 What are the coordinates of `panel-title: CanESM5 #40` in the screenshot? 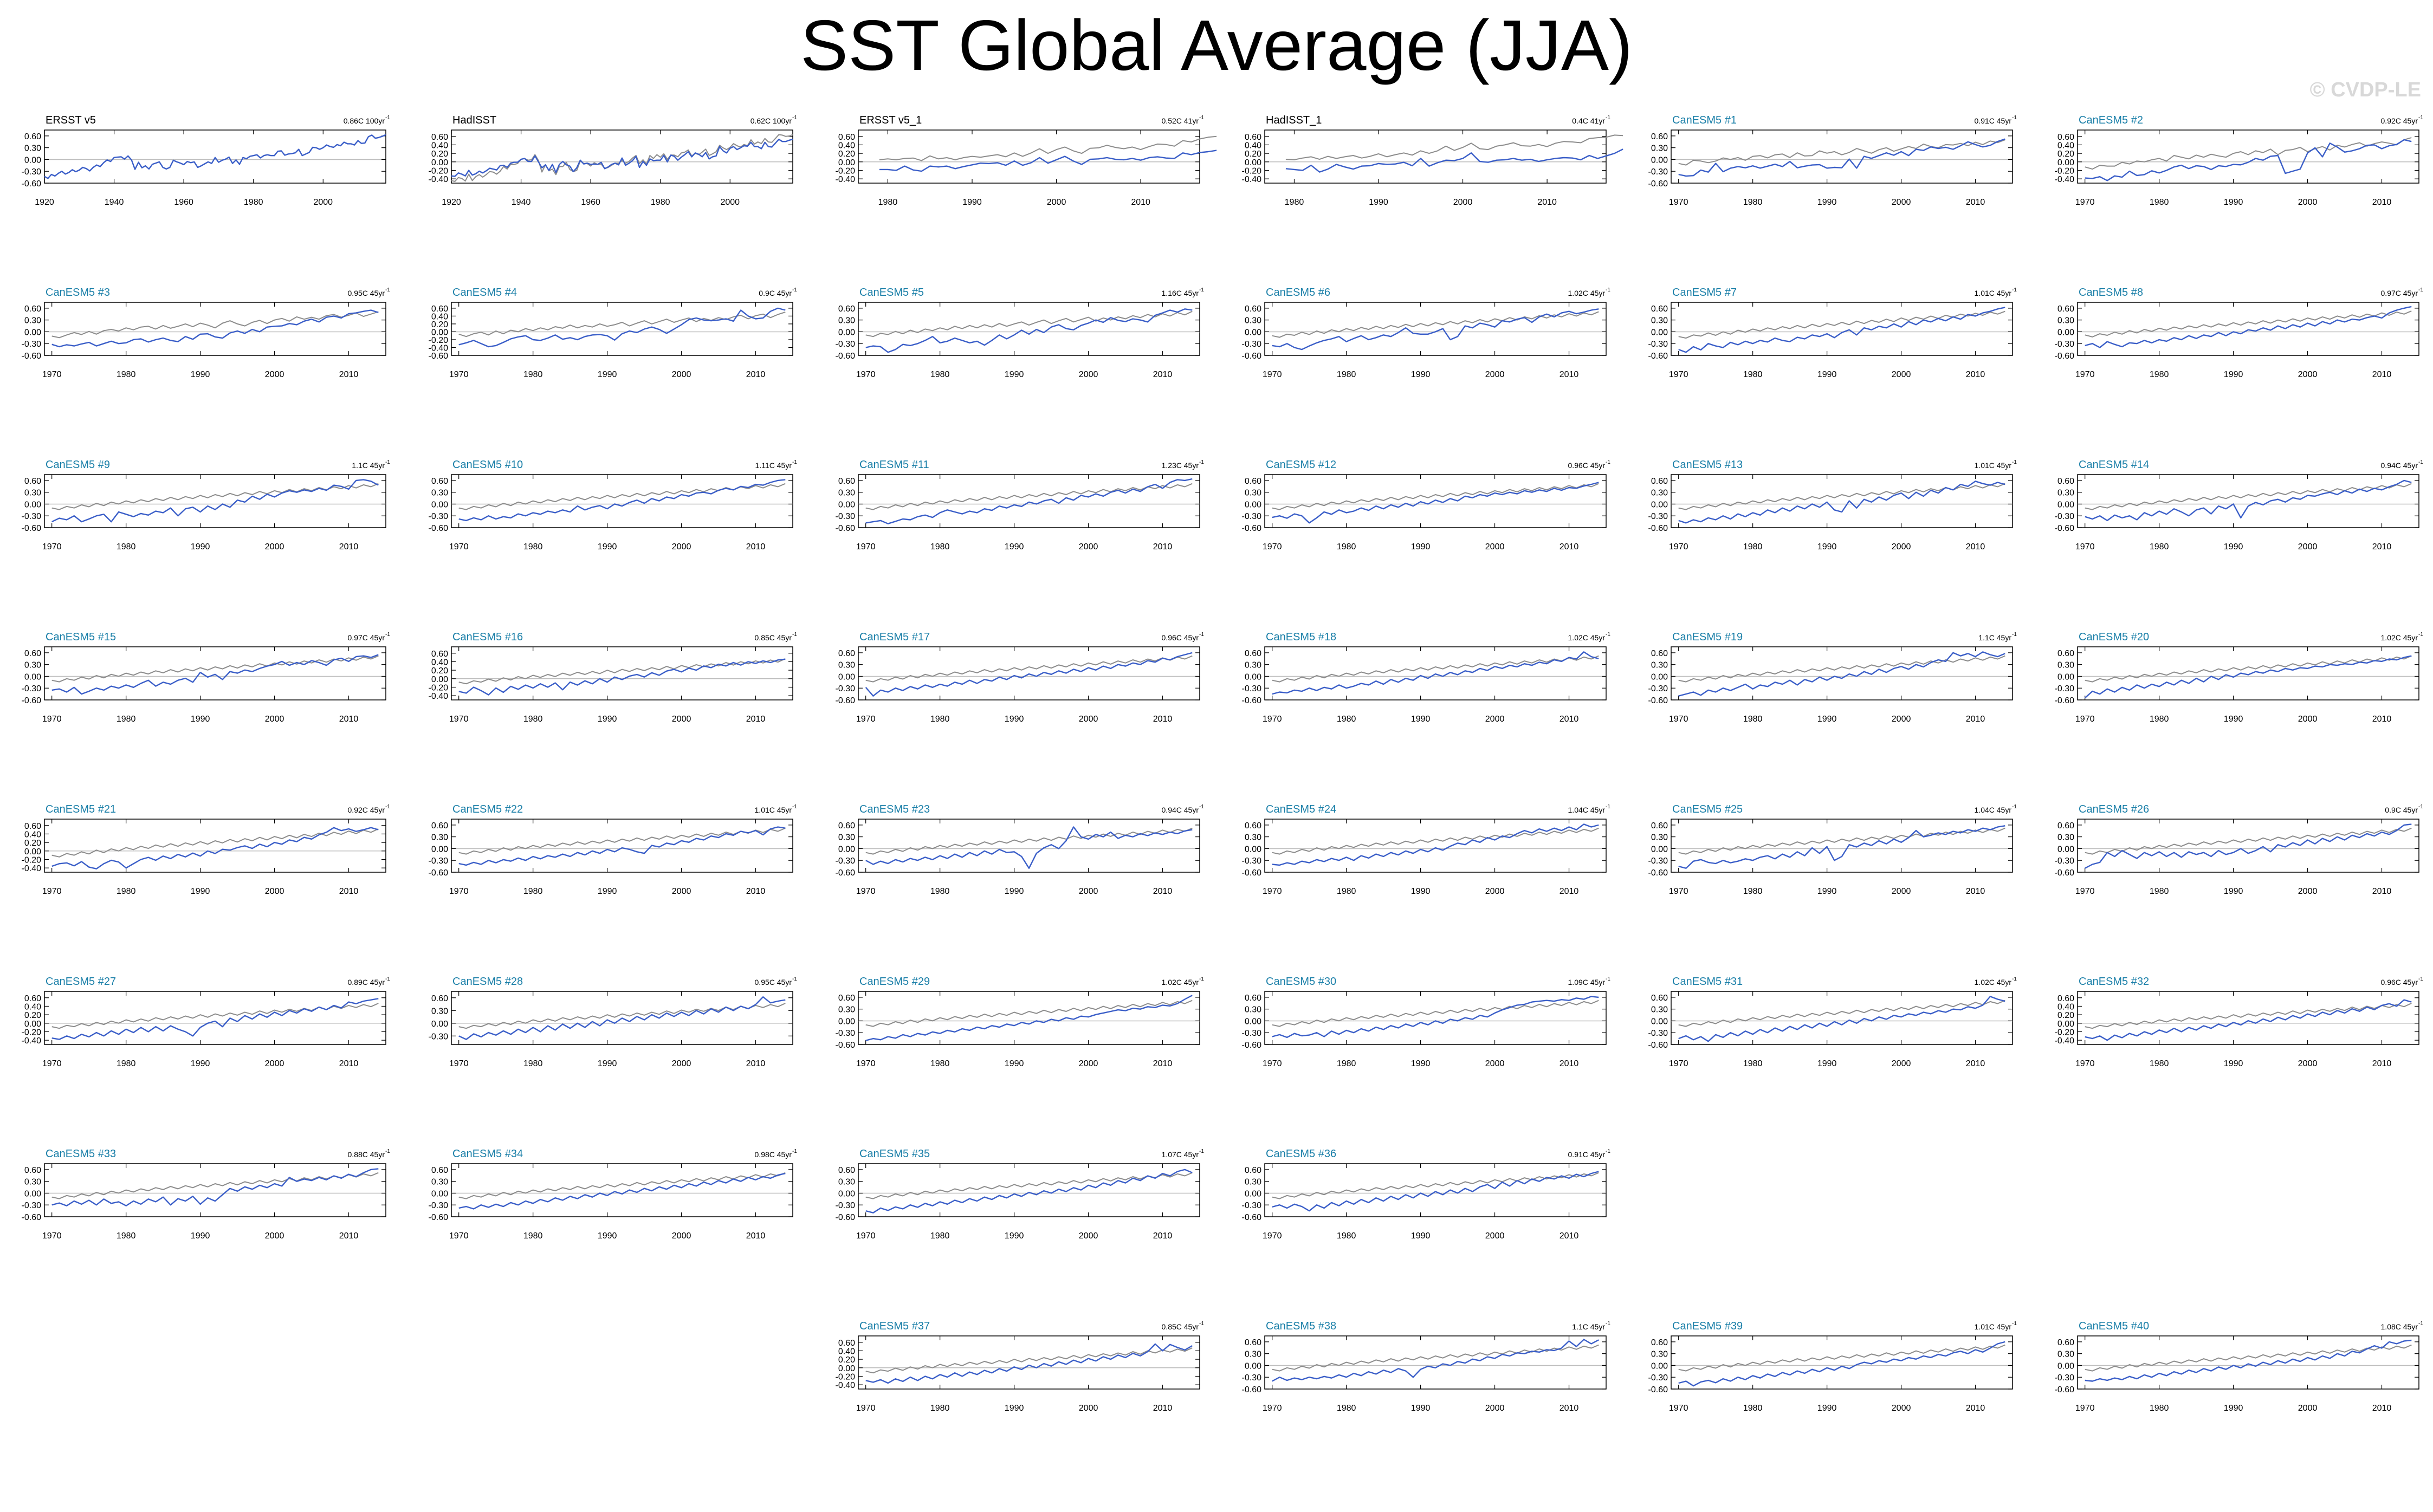 It's located at (2114, 1326).